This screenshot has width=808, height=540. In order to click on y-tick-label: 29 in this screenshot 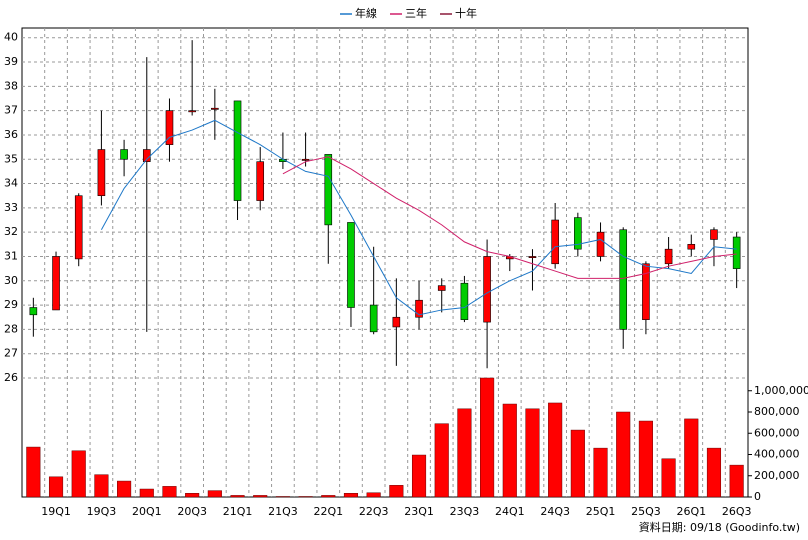, I will do `click(11, 304)`.